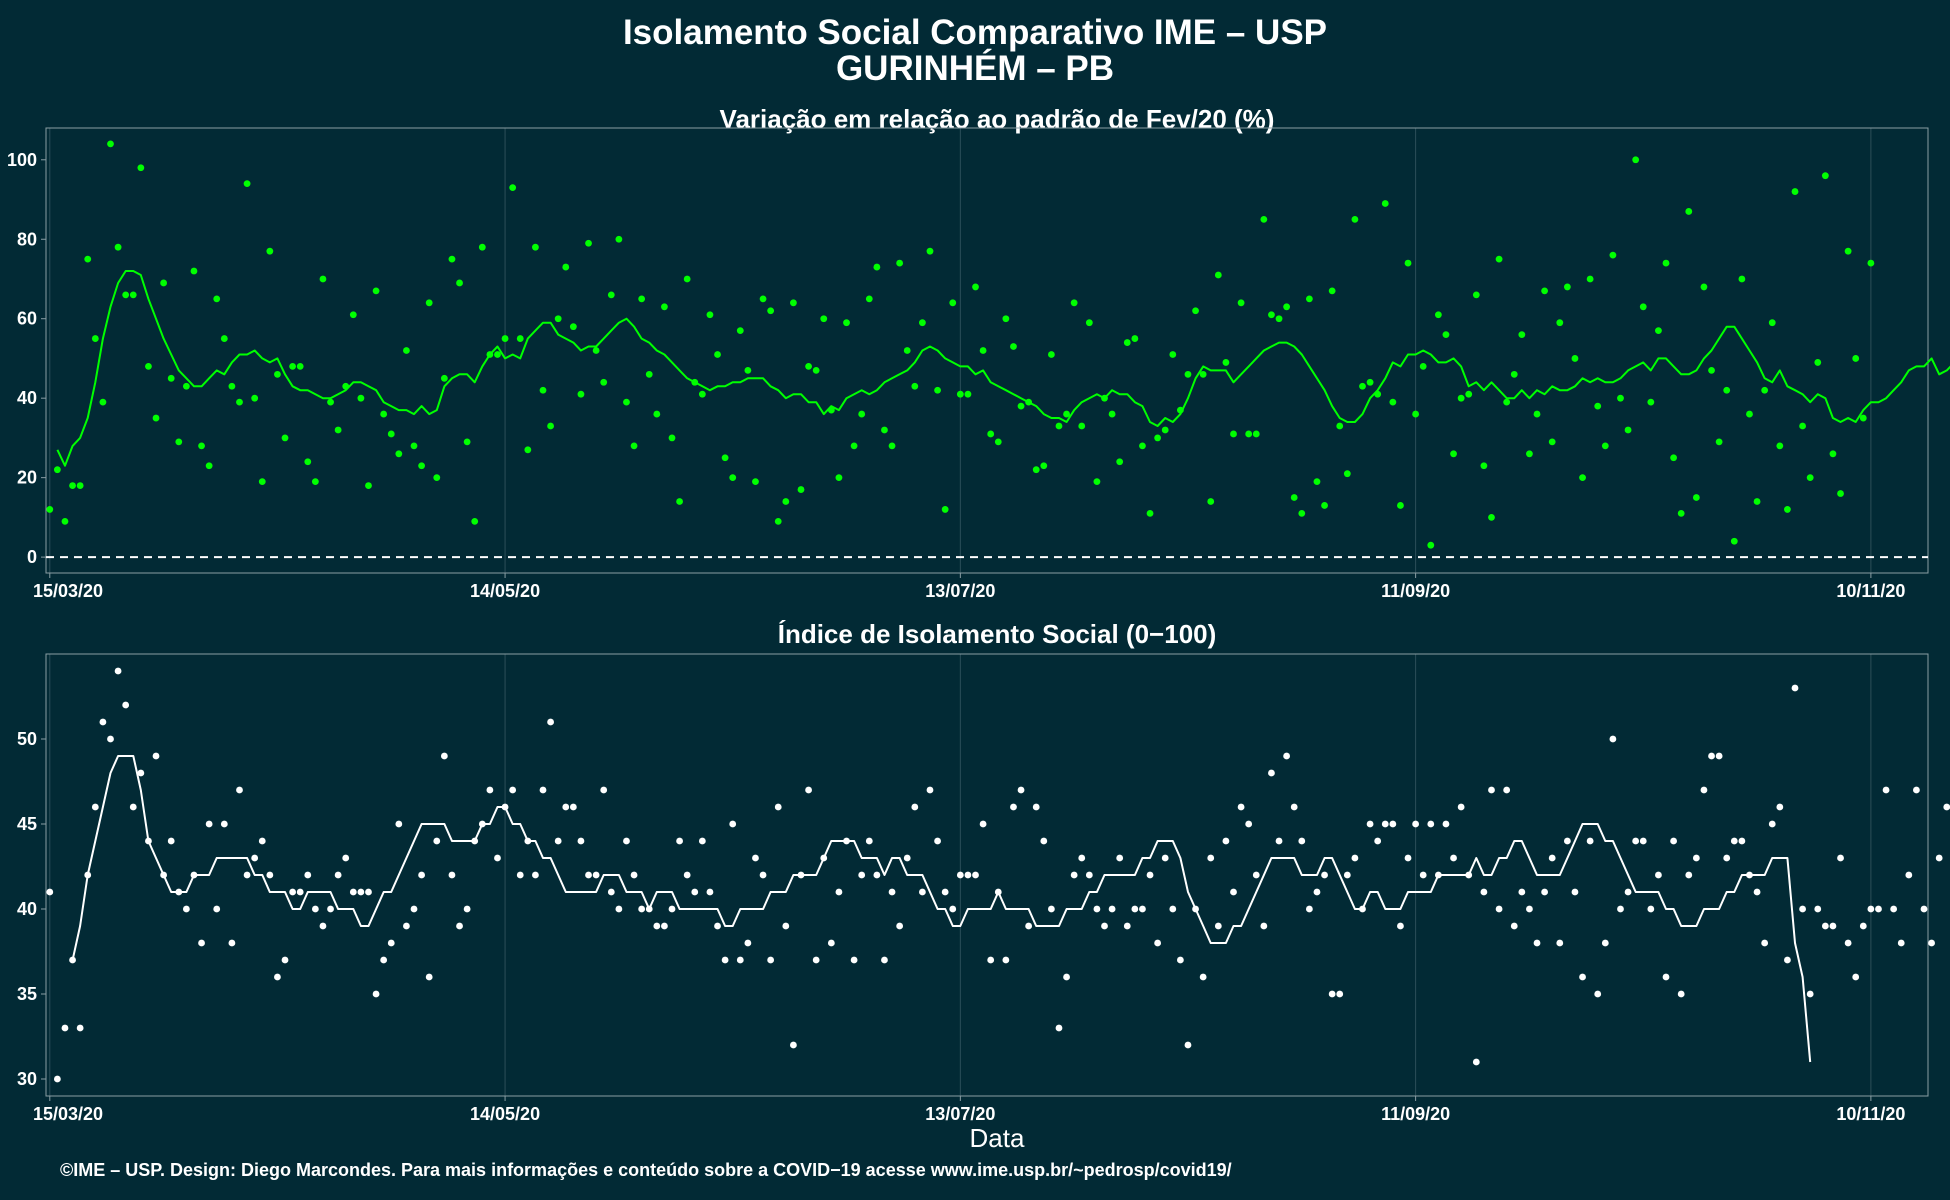  What do you see at coordinates (68, 591) in the screenshot?
I see `x-tick-label: 15/03/20` at bounding box center [68, 591].